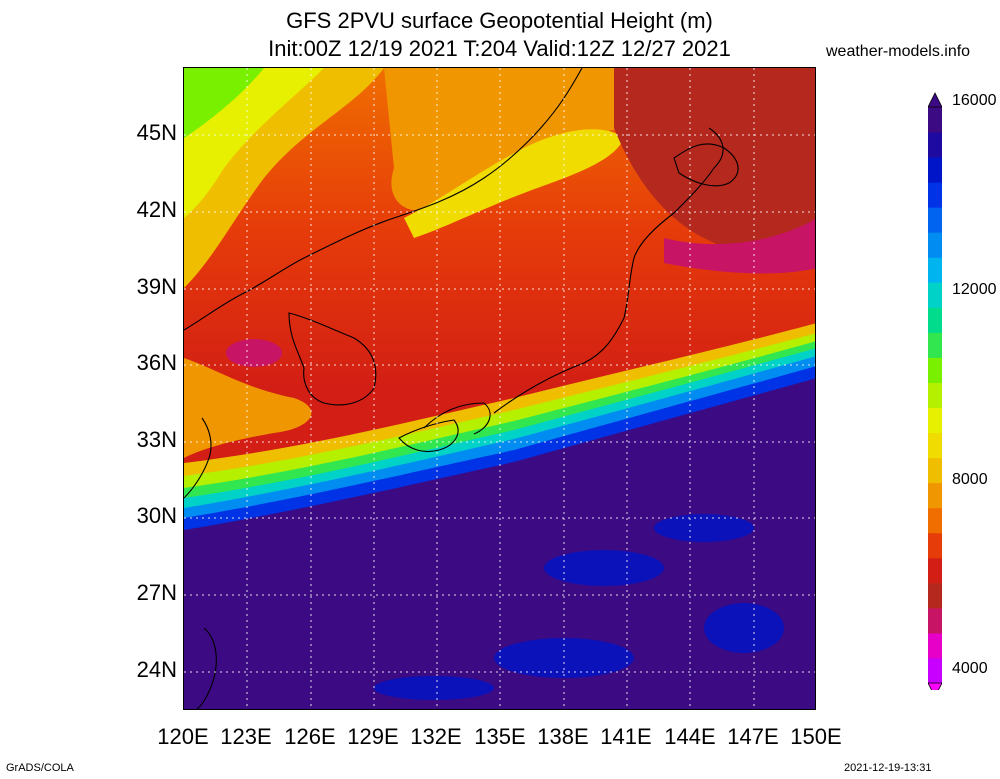 The image size is (1000, 779). I want to click on lat-label-45n: 45N, so click(156, 132).